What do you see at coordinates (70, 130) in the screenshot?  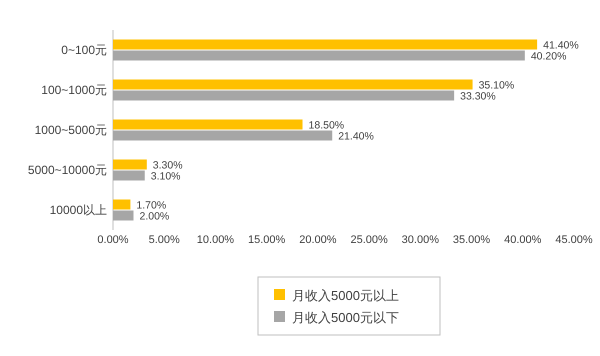 I see `y-tick-label: 1000~5000元` at bounding box center [70, 130].